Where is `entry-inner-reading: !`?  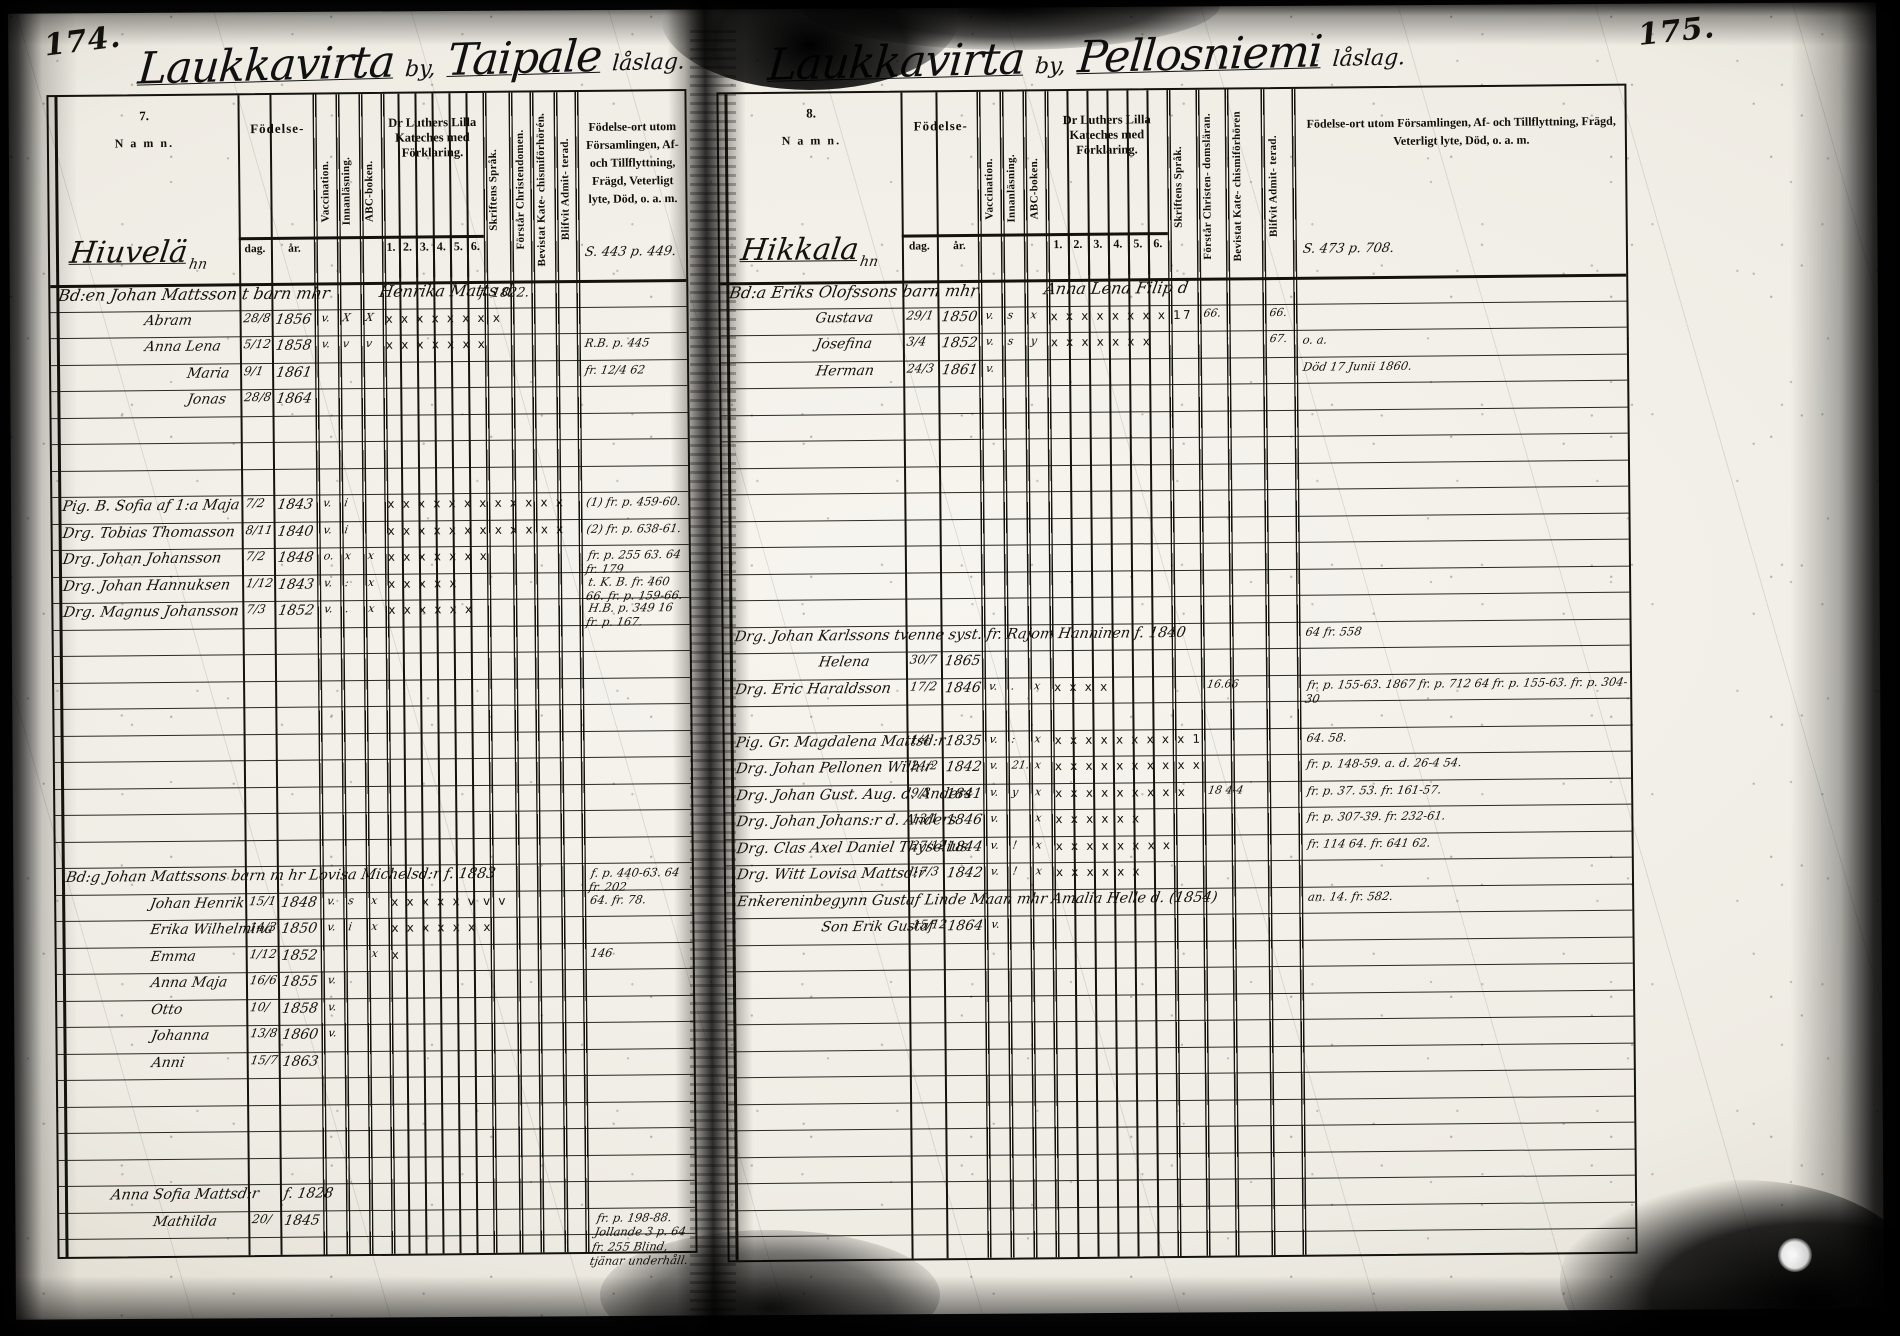
entry-inner-reading: ! is located at coordinates (1015, 845).